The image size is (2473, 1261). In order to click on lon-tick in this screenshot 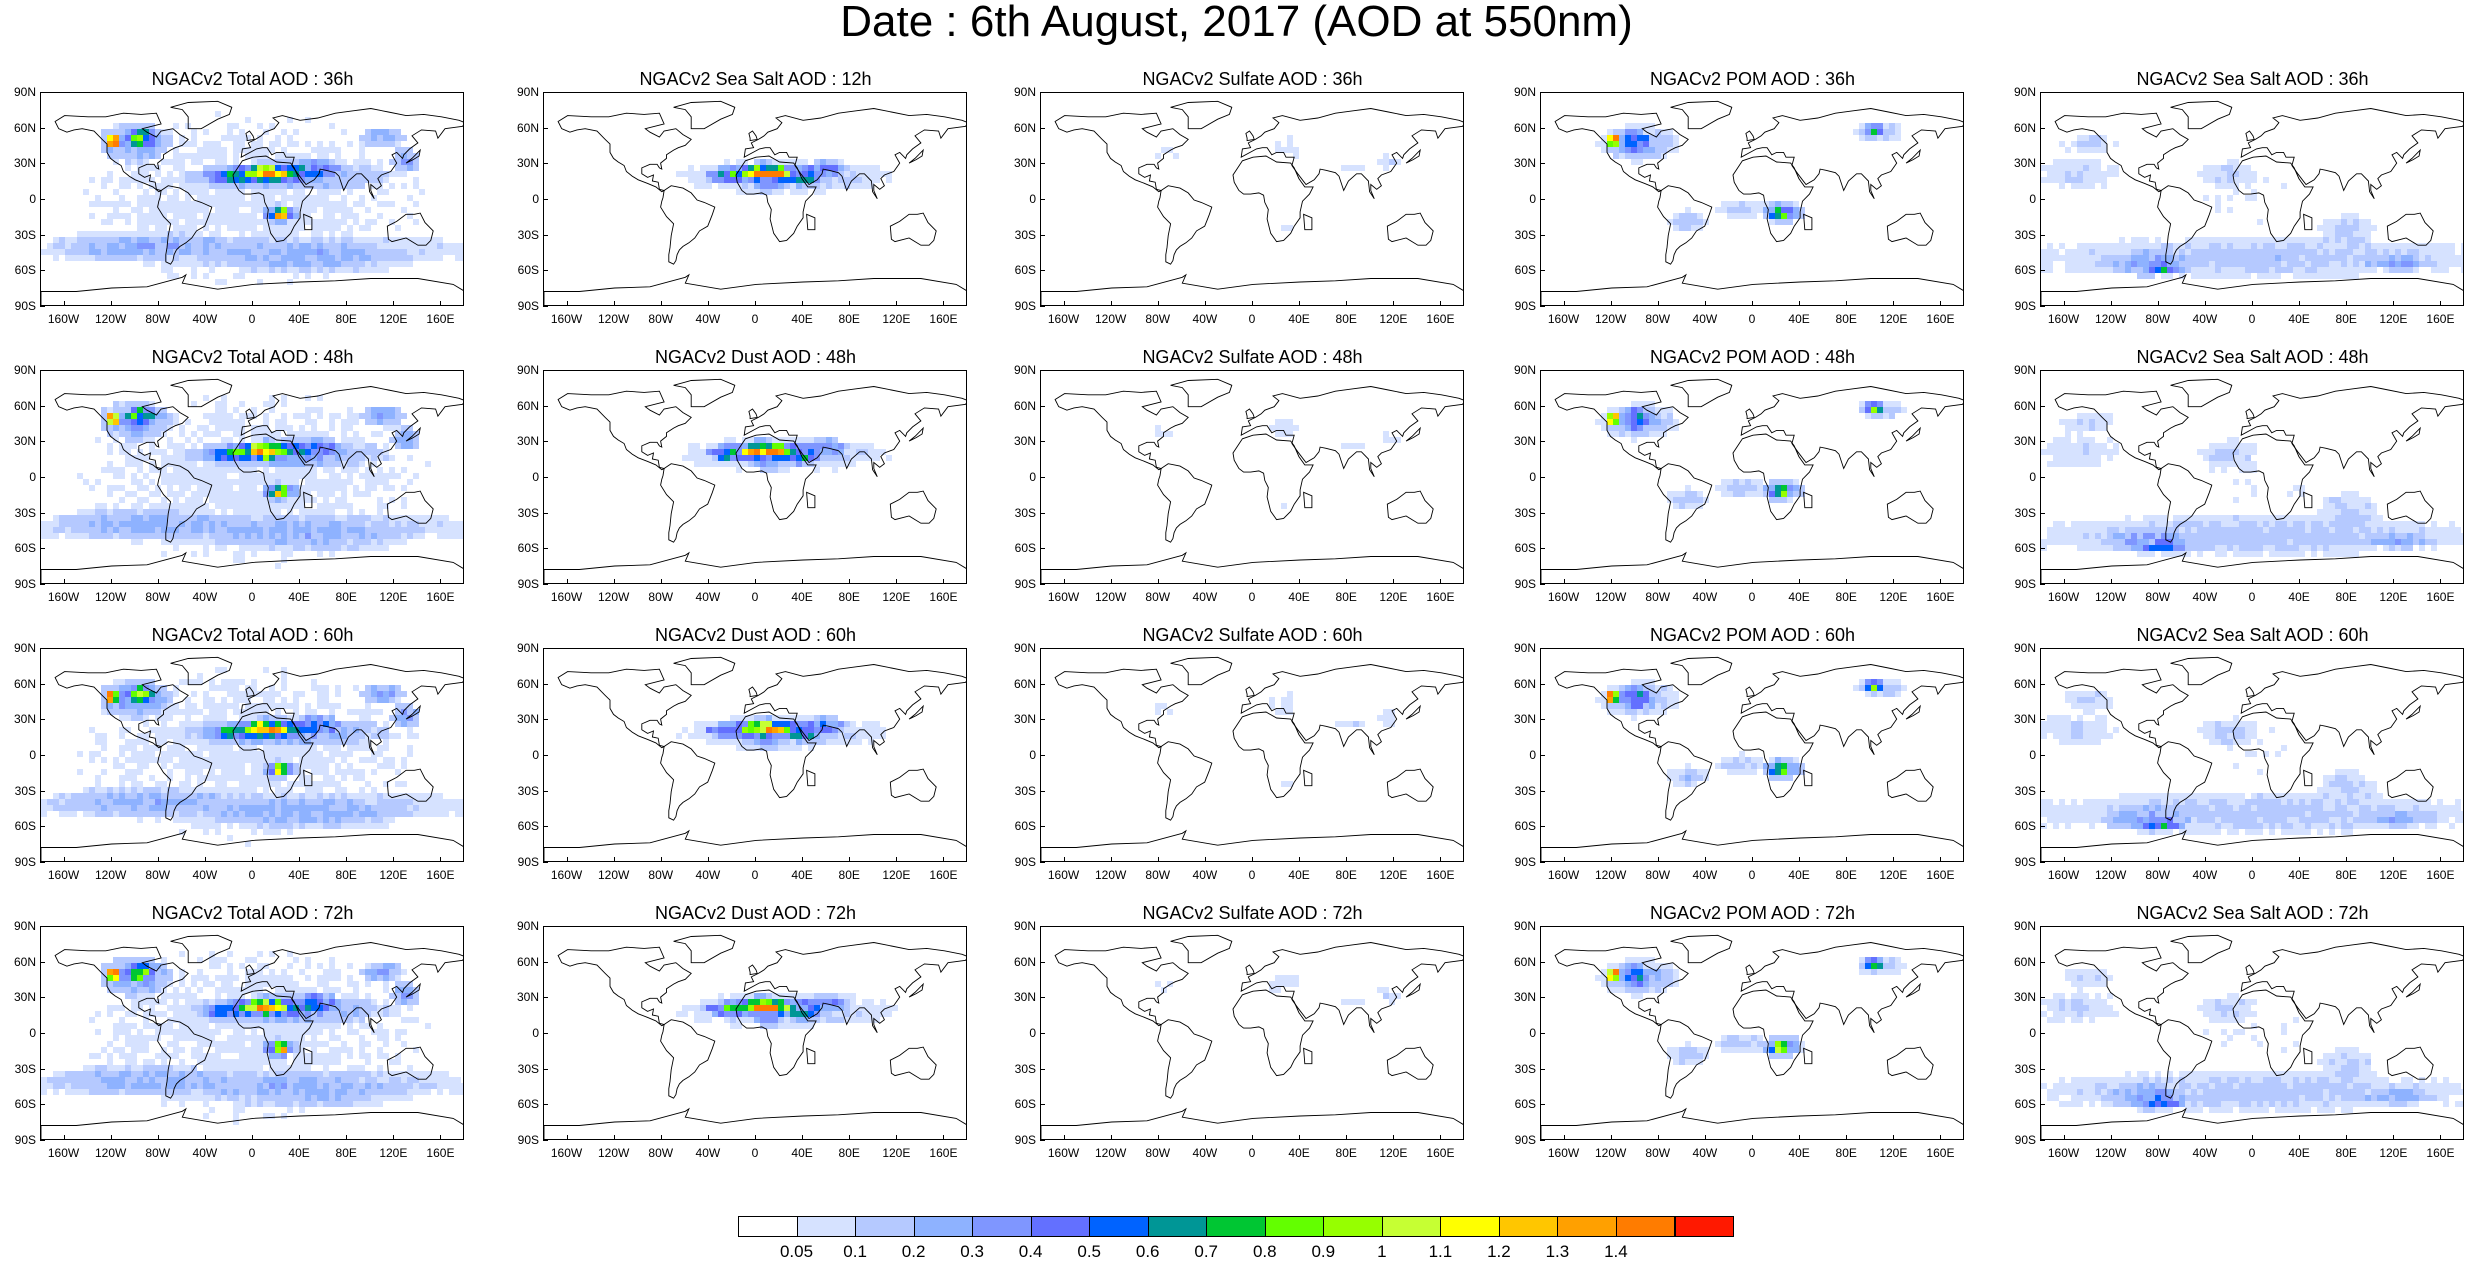, I will do `click(803, 303)`.